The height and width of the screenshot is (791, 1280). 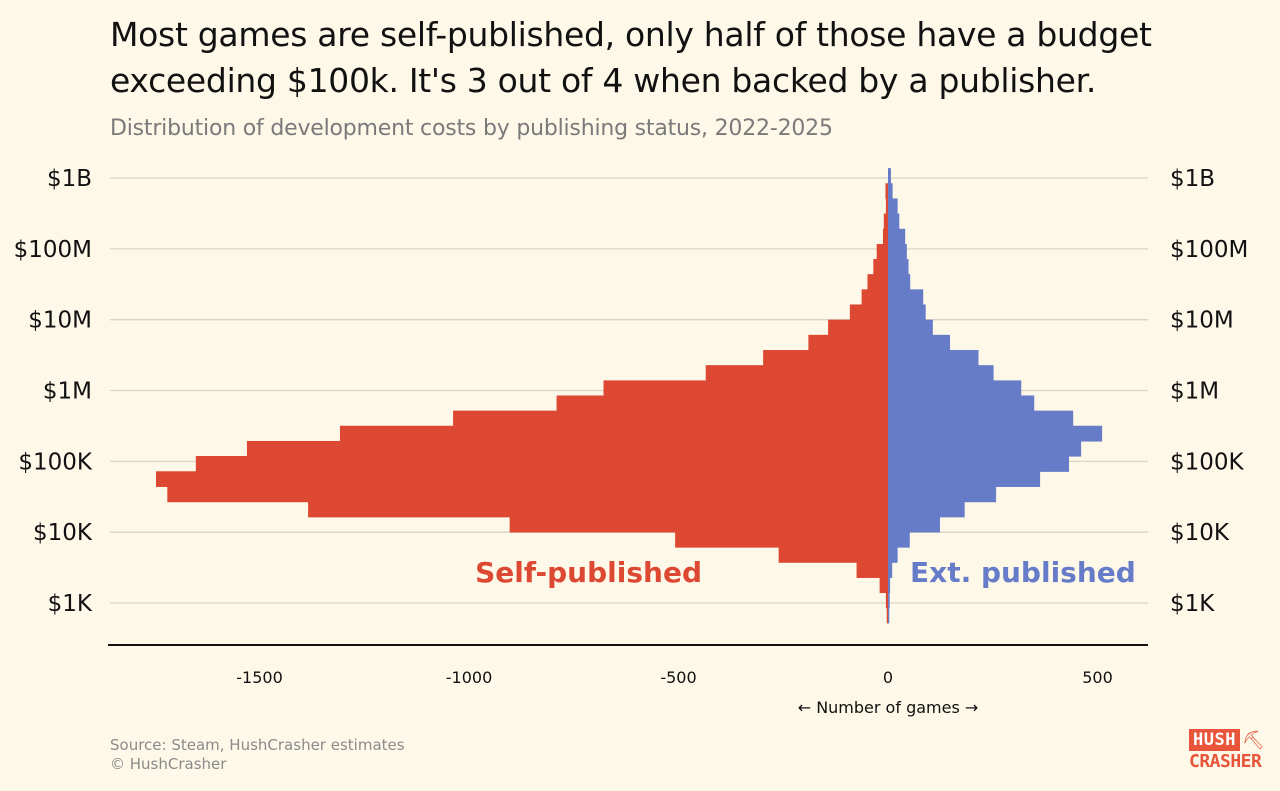 What do you see at coordinates (168, 764) in the screenshot?
I see `copyright-note: © HushCrasher` at bounding box center [168, 764].